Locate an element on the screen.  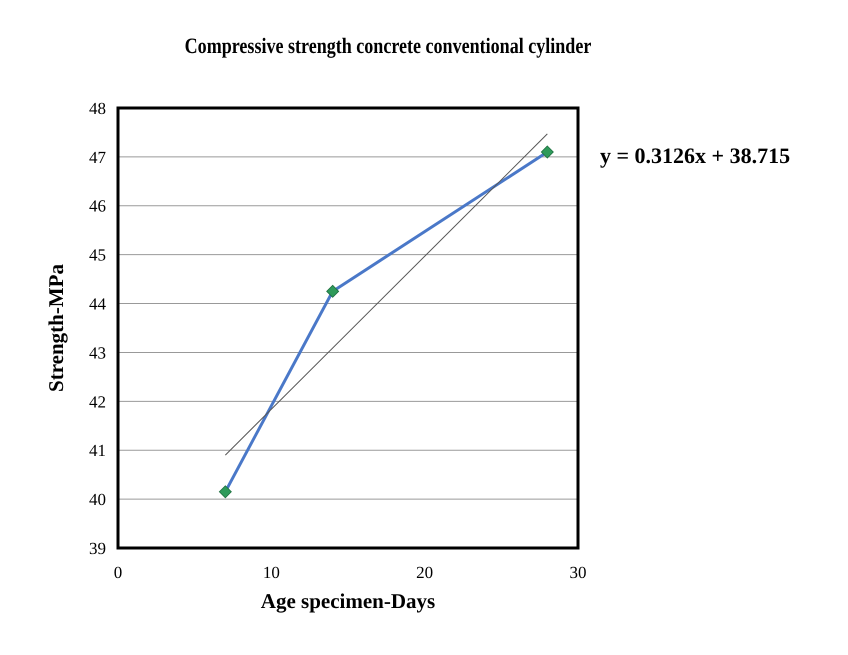
x-tick-label: 0 is located at coordinates (118, 572).